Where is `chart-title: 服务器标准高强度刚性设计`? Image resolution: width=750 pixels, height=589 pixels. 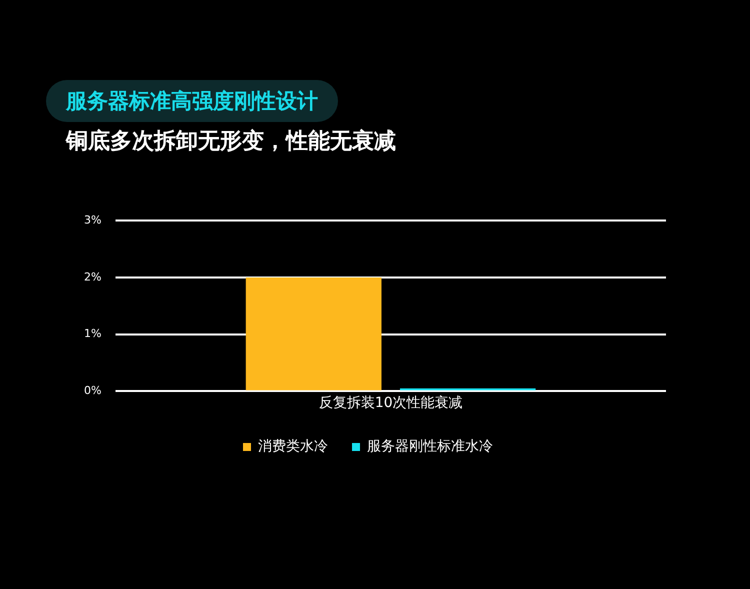
chart-title: 服务器标准高强度刚性设计 is located at coordinates (192, 101).